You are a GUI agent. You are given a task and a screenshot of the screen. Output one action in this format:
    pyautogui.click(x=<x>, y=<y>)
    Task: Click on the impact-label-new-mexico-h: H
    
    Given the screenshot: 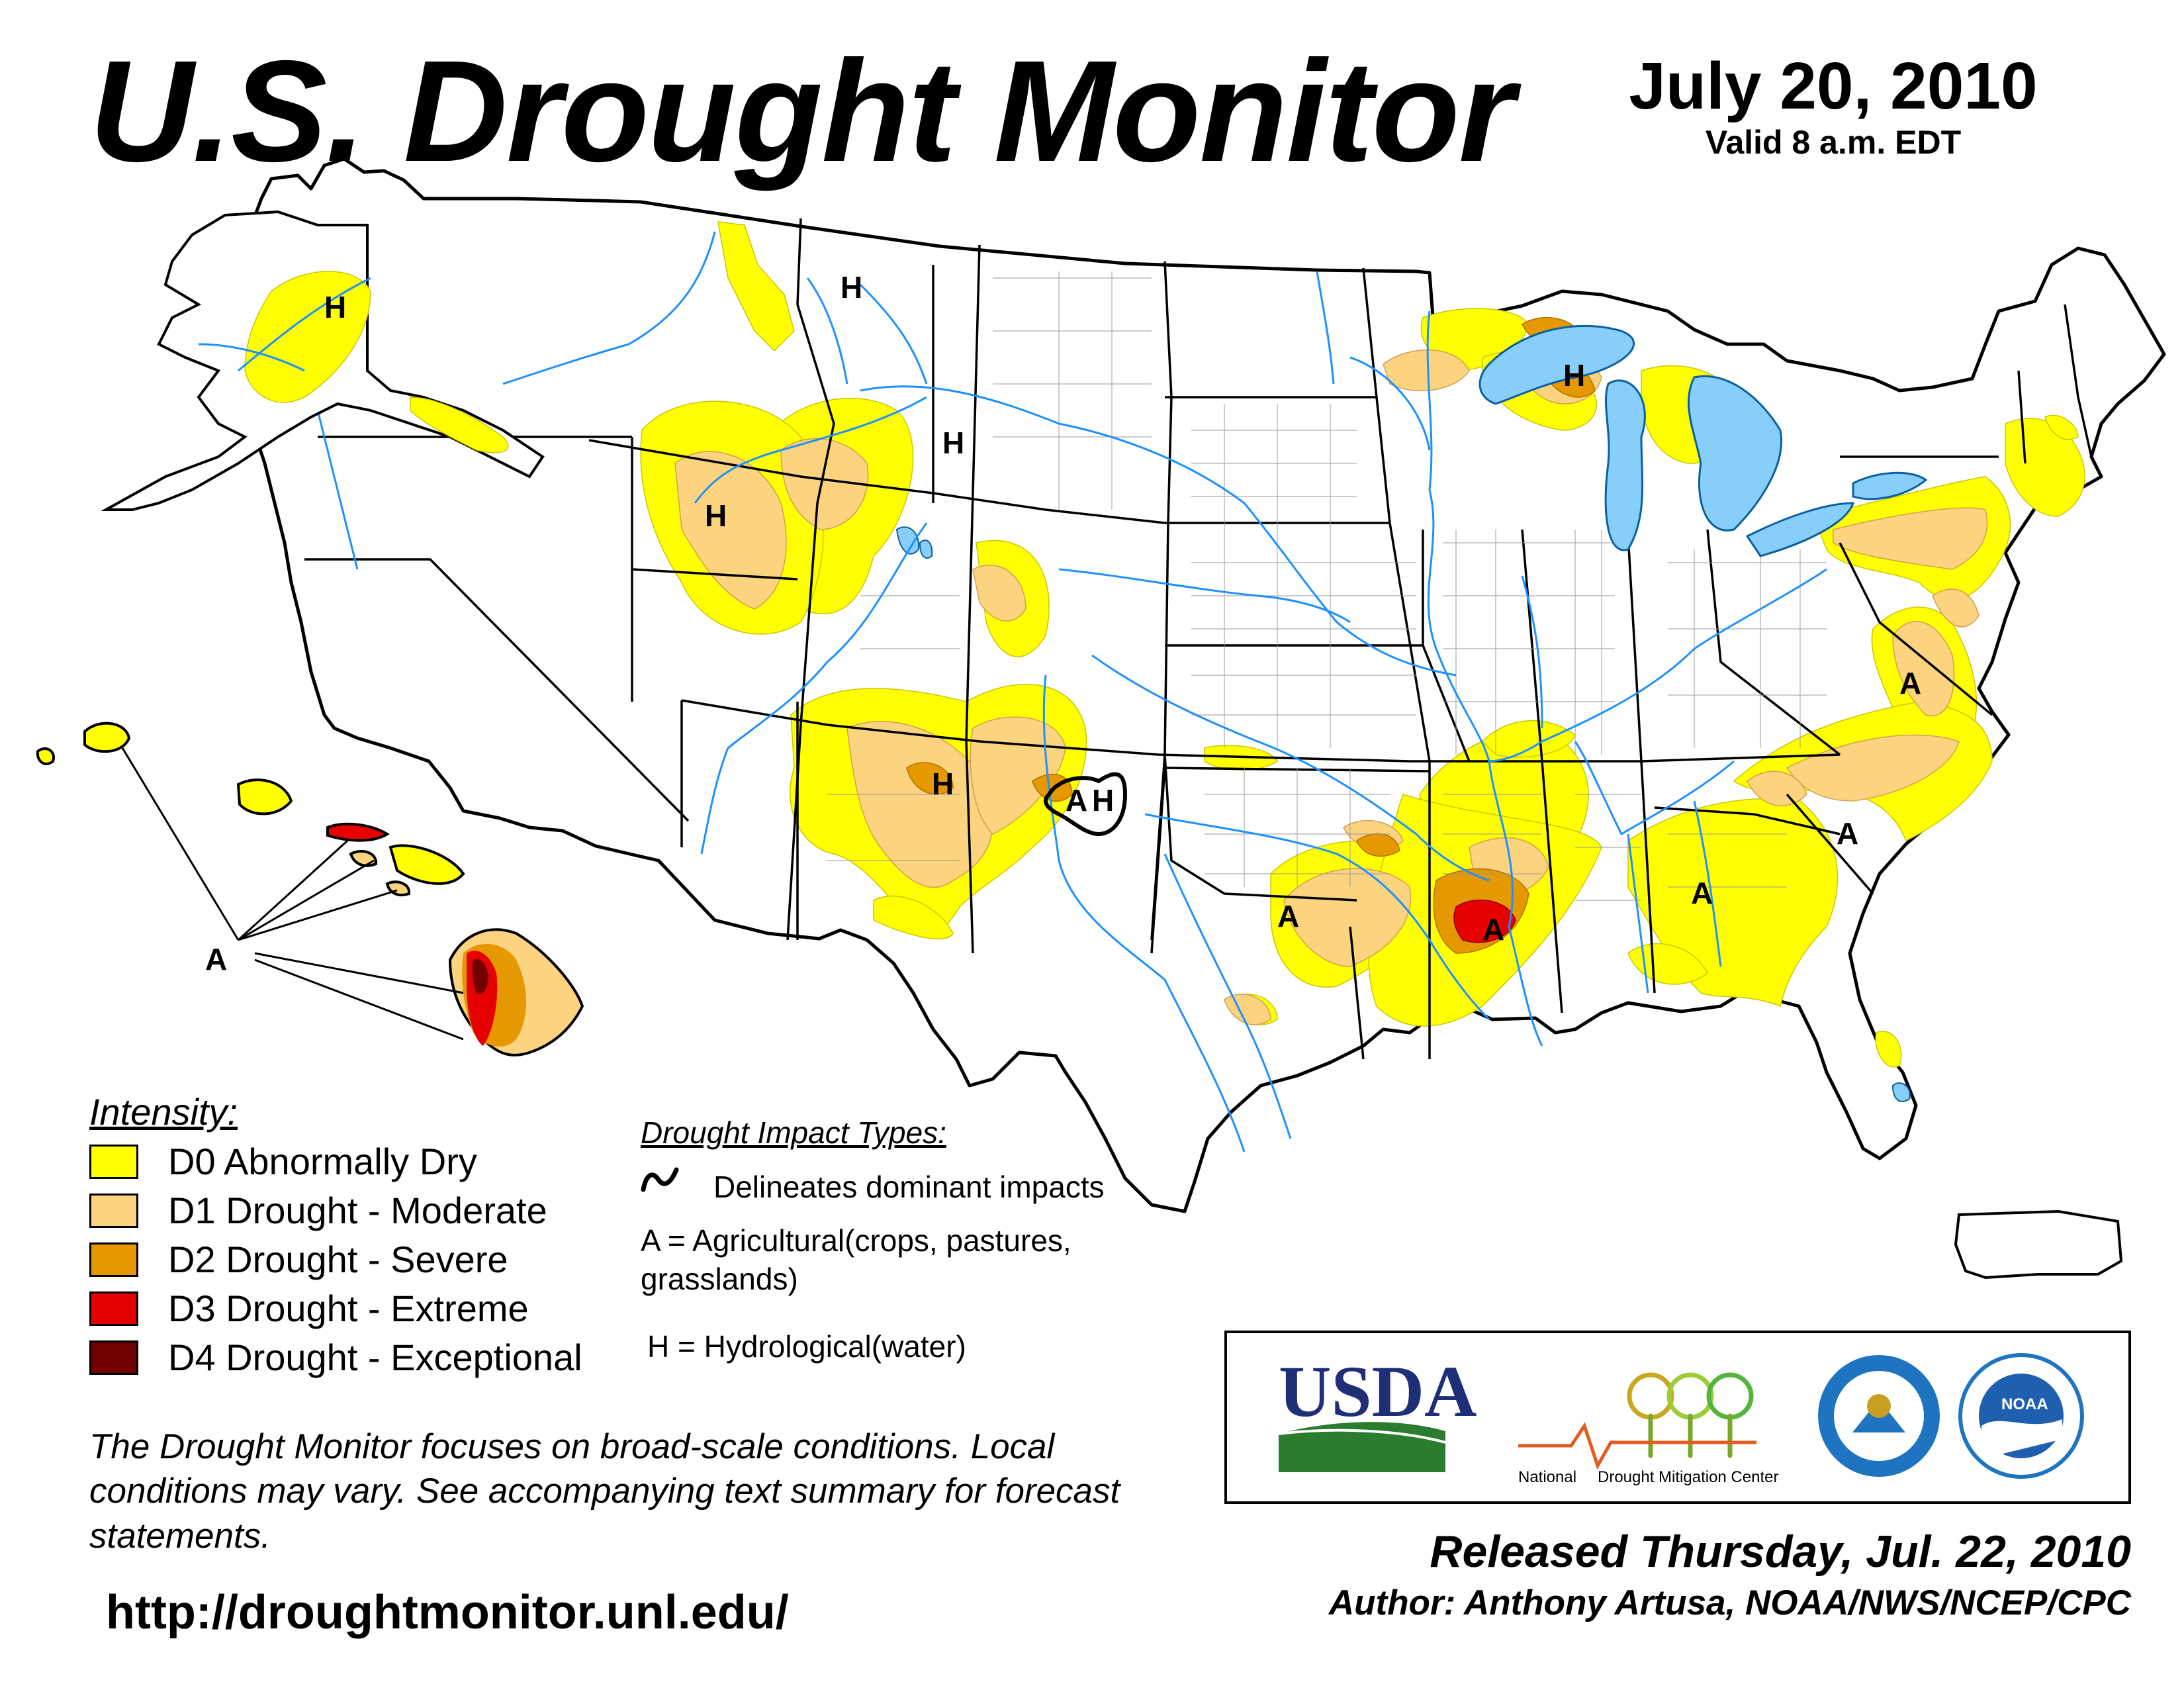 What is the action you would take?
    pyautogui.click(x=1103, y=800)
    